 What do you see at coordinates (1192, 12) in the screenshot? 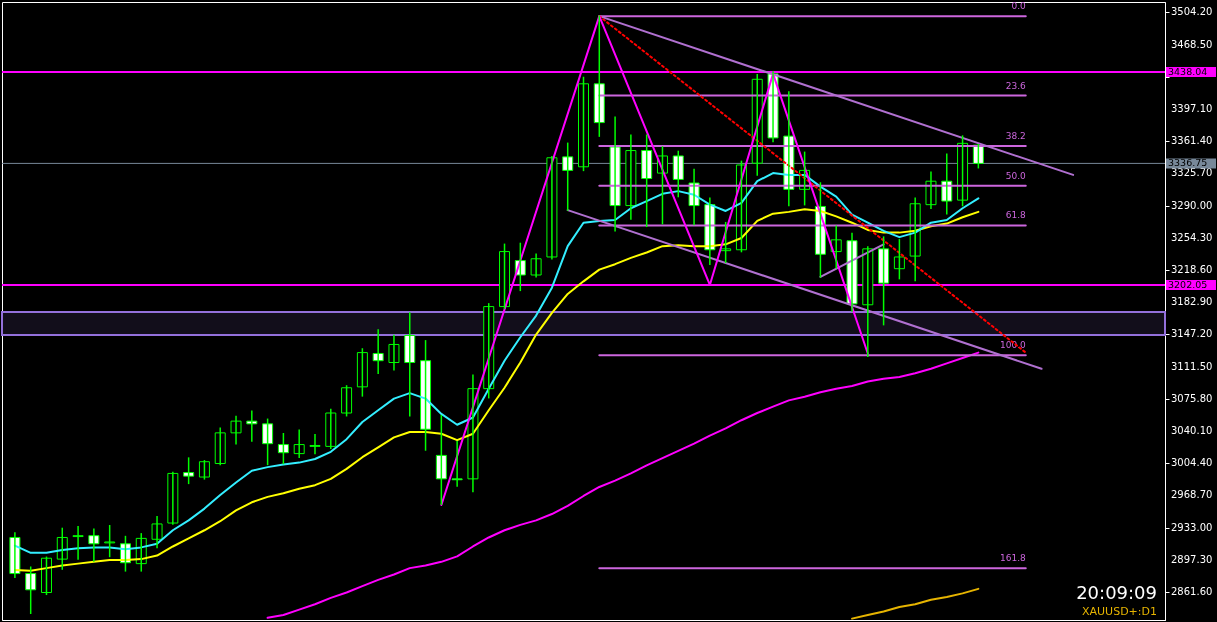
I see `y-tick-label: 3504.20` at bounding box center [1192, 12].